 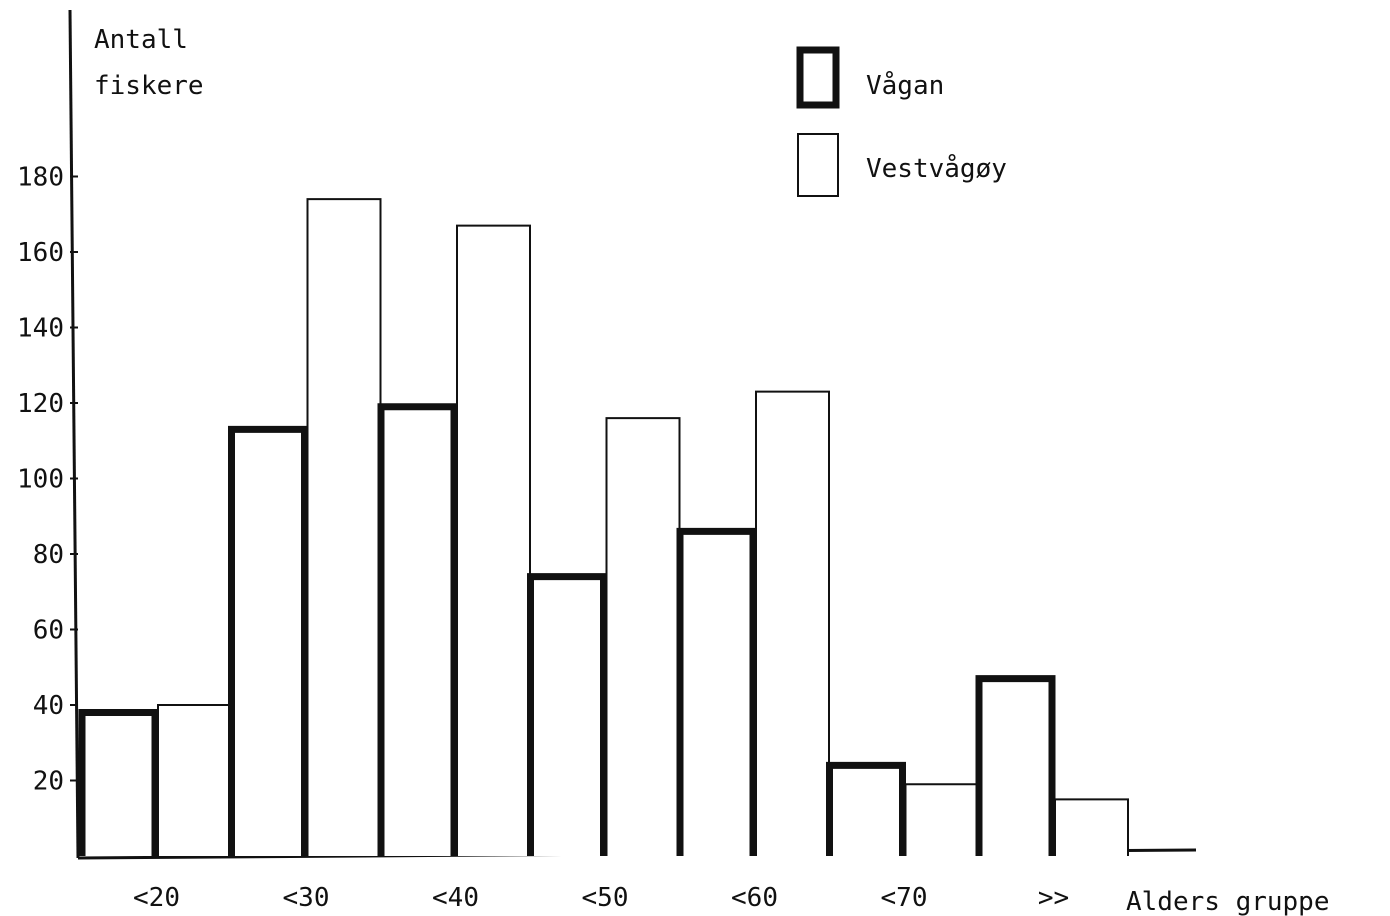 I want to click on y-axis, so click(x=74, y=434).